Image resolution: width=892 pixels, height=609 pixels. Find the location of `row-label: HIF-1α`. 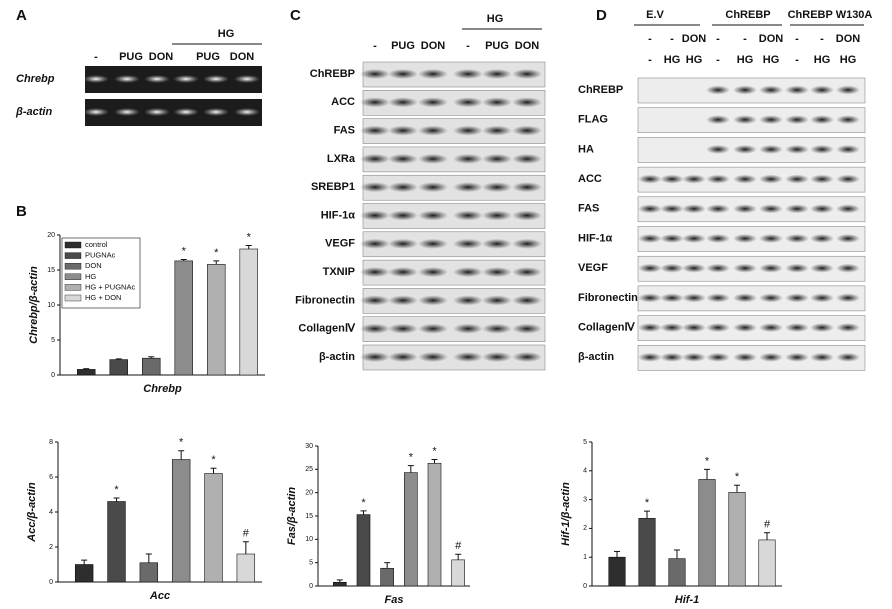

row-label: HIF-1α is located at coordinates (595, 238).